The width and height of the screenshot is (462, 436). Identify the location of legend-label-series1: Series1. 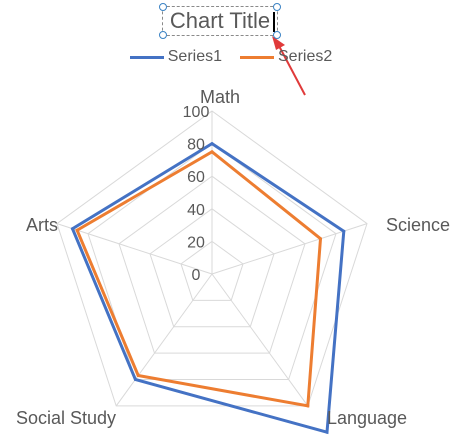
(194, 56).